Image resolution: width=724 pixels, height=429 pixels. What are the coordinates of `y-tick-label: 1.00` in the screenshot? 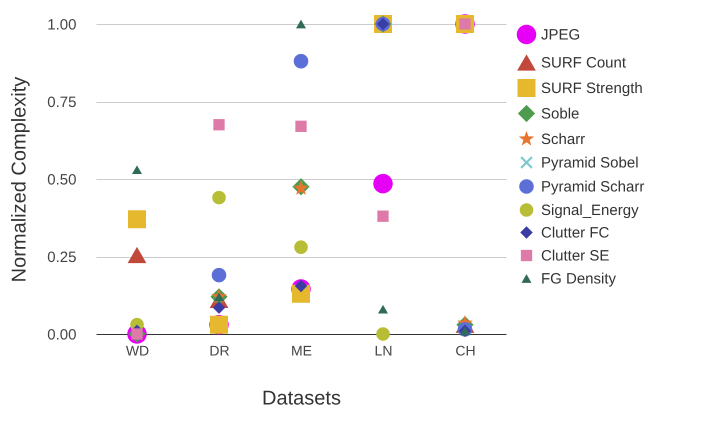 It's located at (61, 25).